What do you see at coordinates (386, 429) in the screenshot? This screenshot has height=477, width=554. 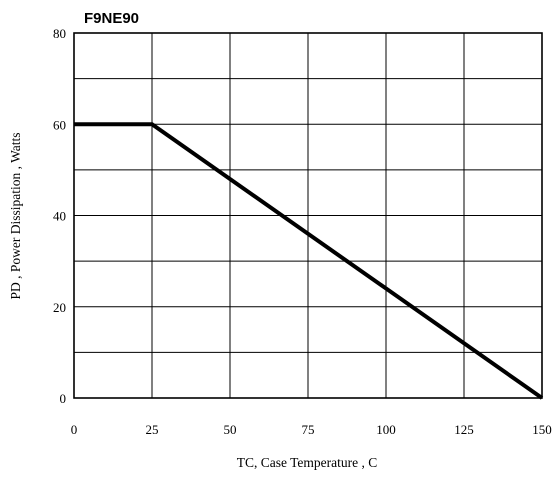 I see `x-tick-label-100: 100` at bounding box center [386, 429].